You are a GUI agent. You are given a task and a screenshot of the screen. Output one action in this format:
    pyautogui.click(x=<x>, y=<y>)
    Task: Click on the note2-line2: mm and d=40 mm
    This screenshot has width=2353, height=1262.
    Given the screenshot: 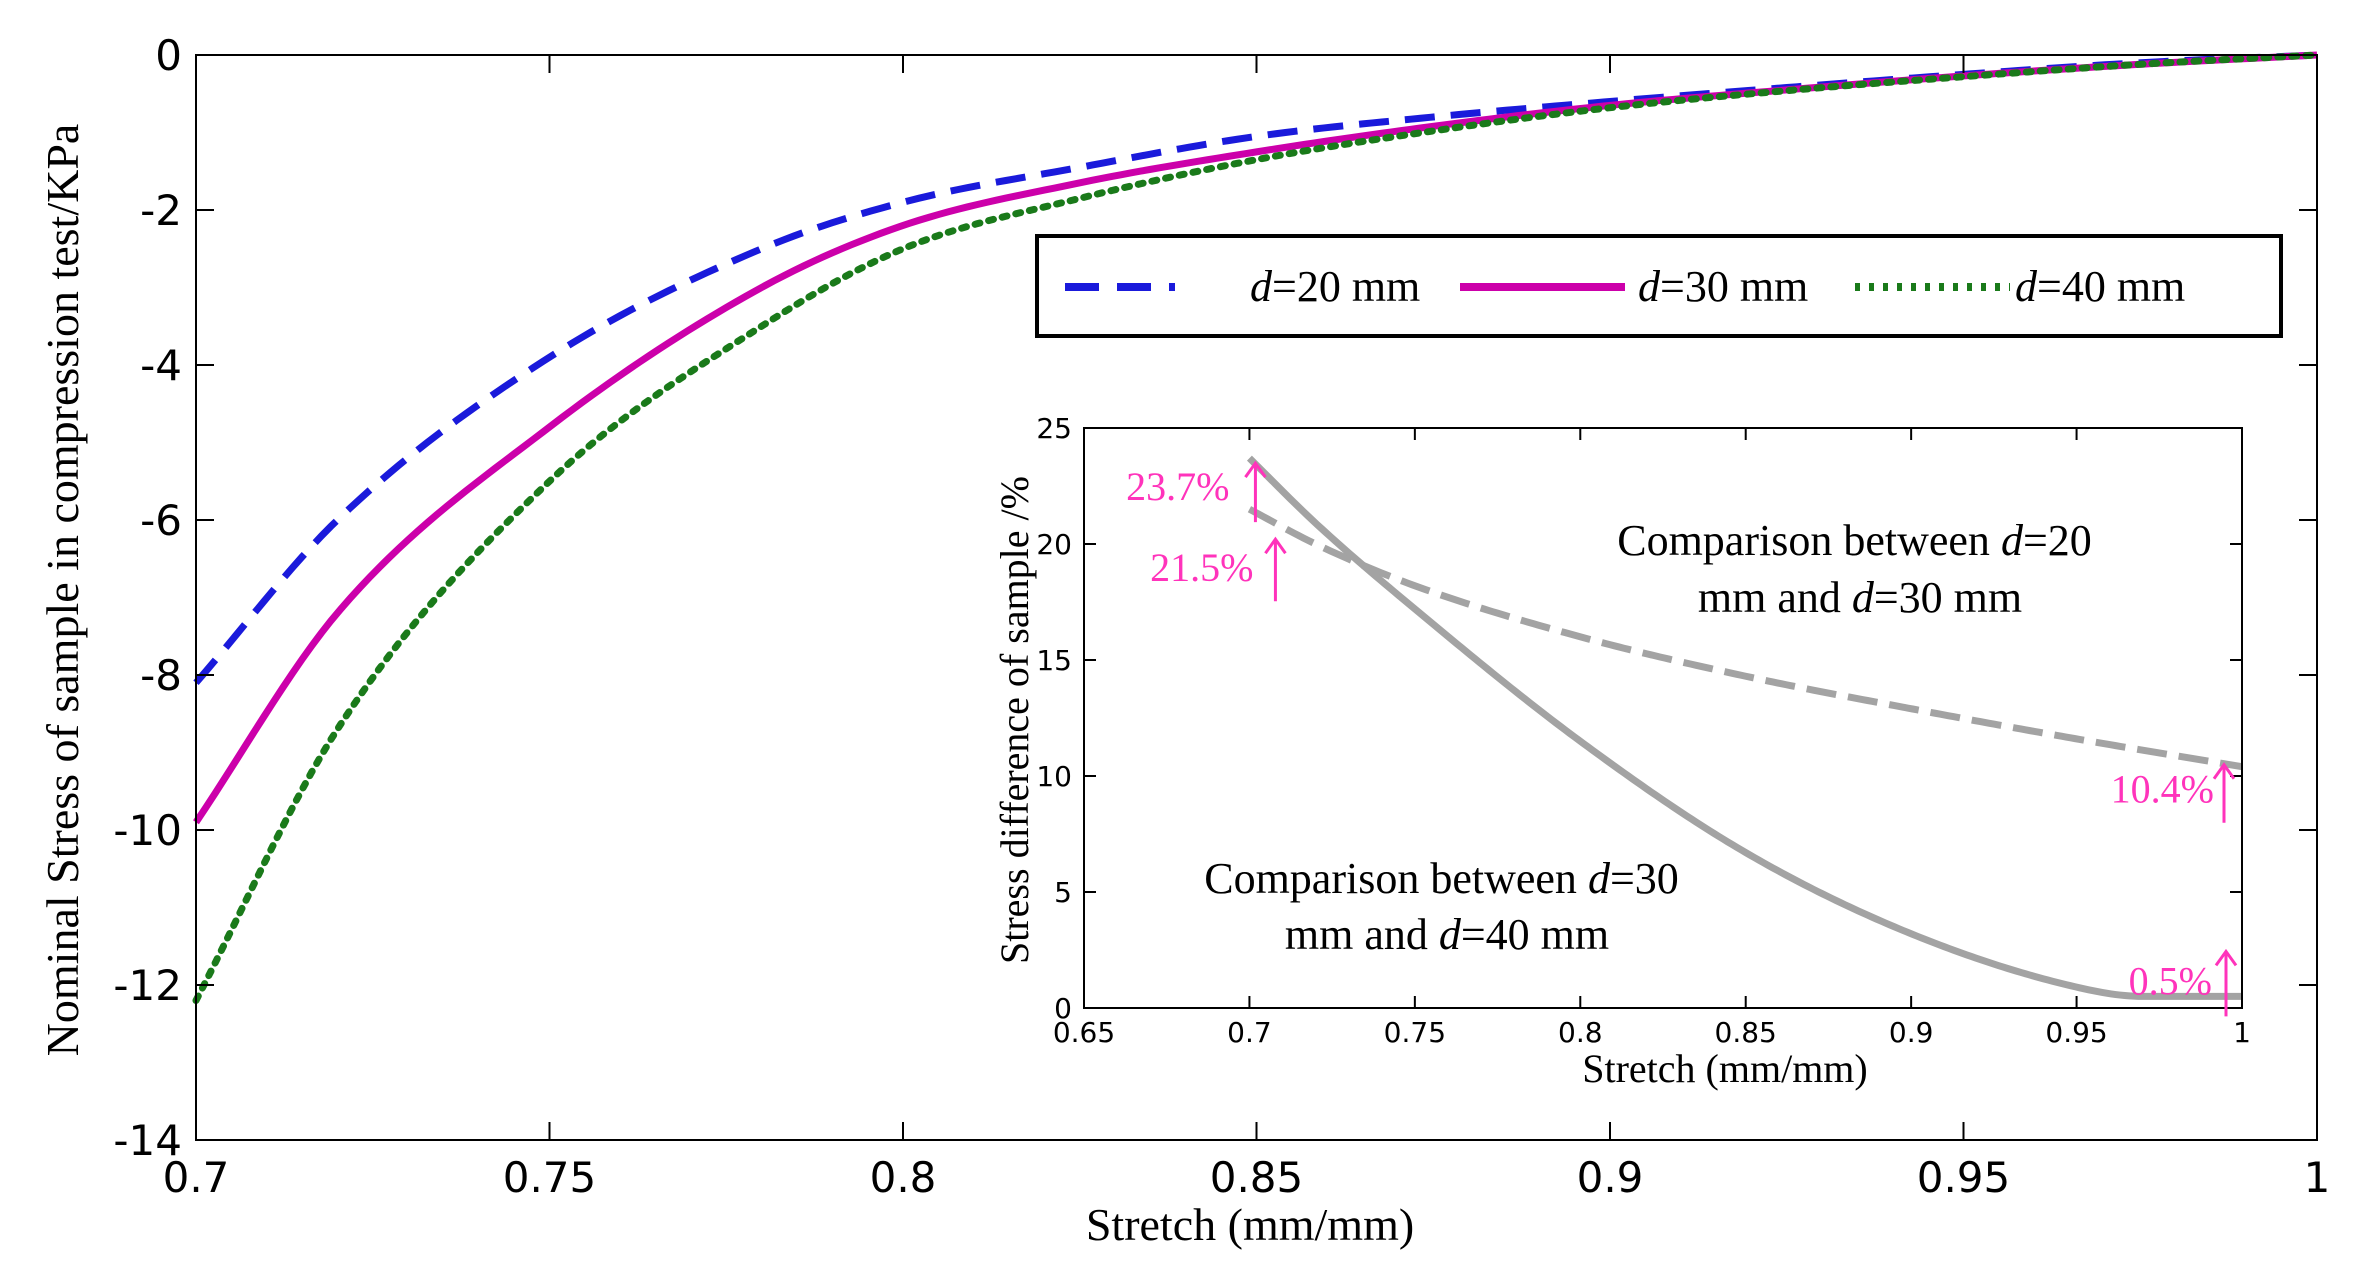 What is the action you would take?
    pyautogui.click(x=1447, y=934)
    